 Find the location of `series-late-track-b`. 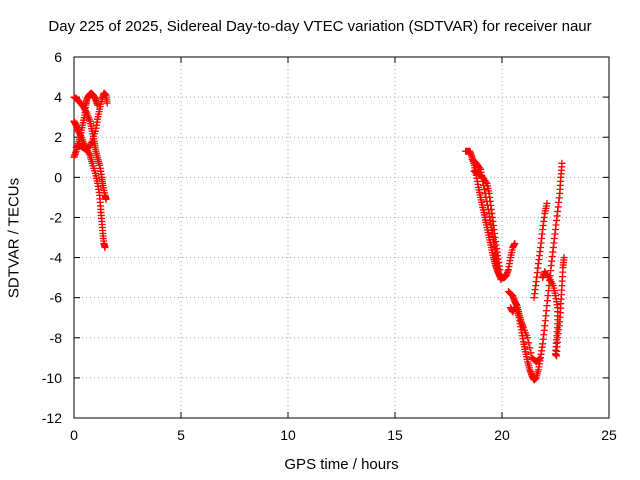

series-late-track-b is located at coordinates (486, 219).